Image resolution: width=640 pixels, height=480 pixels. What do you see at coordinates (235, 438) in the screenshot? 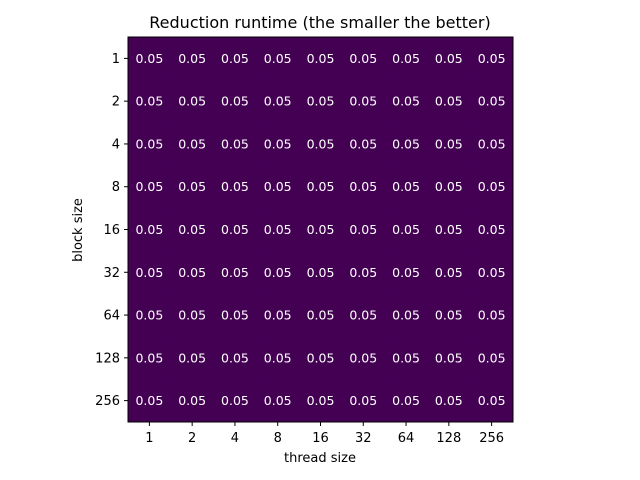
I see `x-tick-label: 4` at bounding box center [235, 438].